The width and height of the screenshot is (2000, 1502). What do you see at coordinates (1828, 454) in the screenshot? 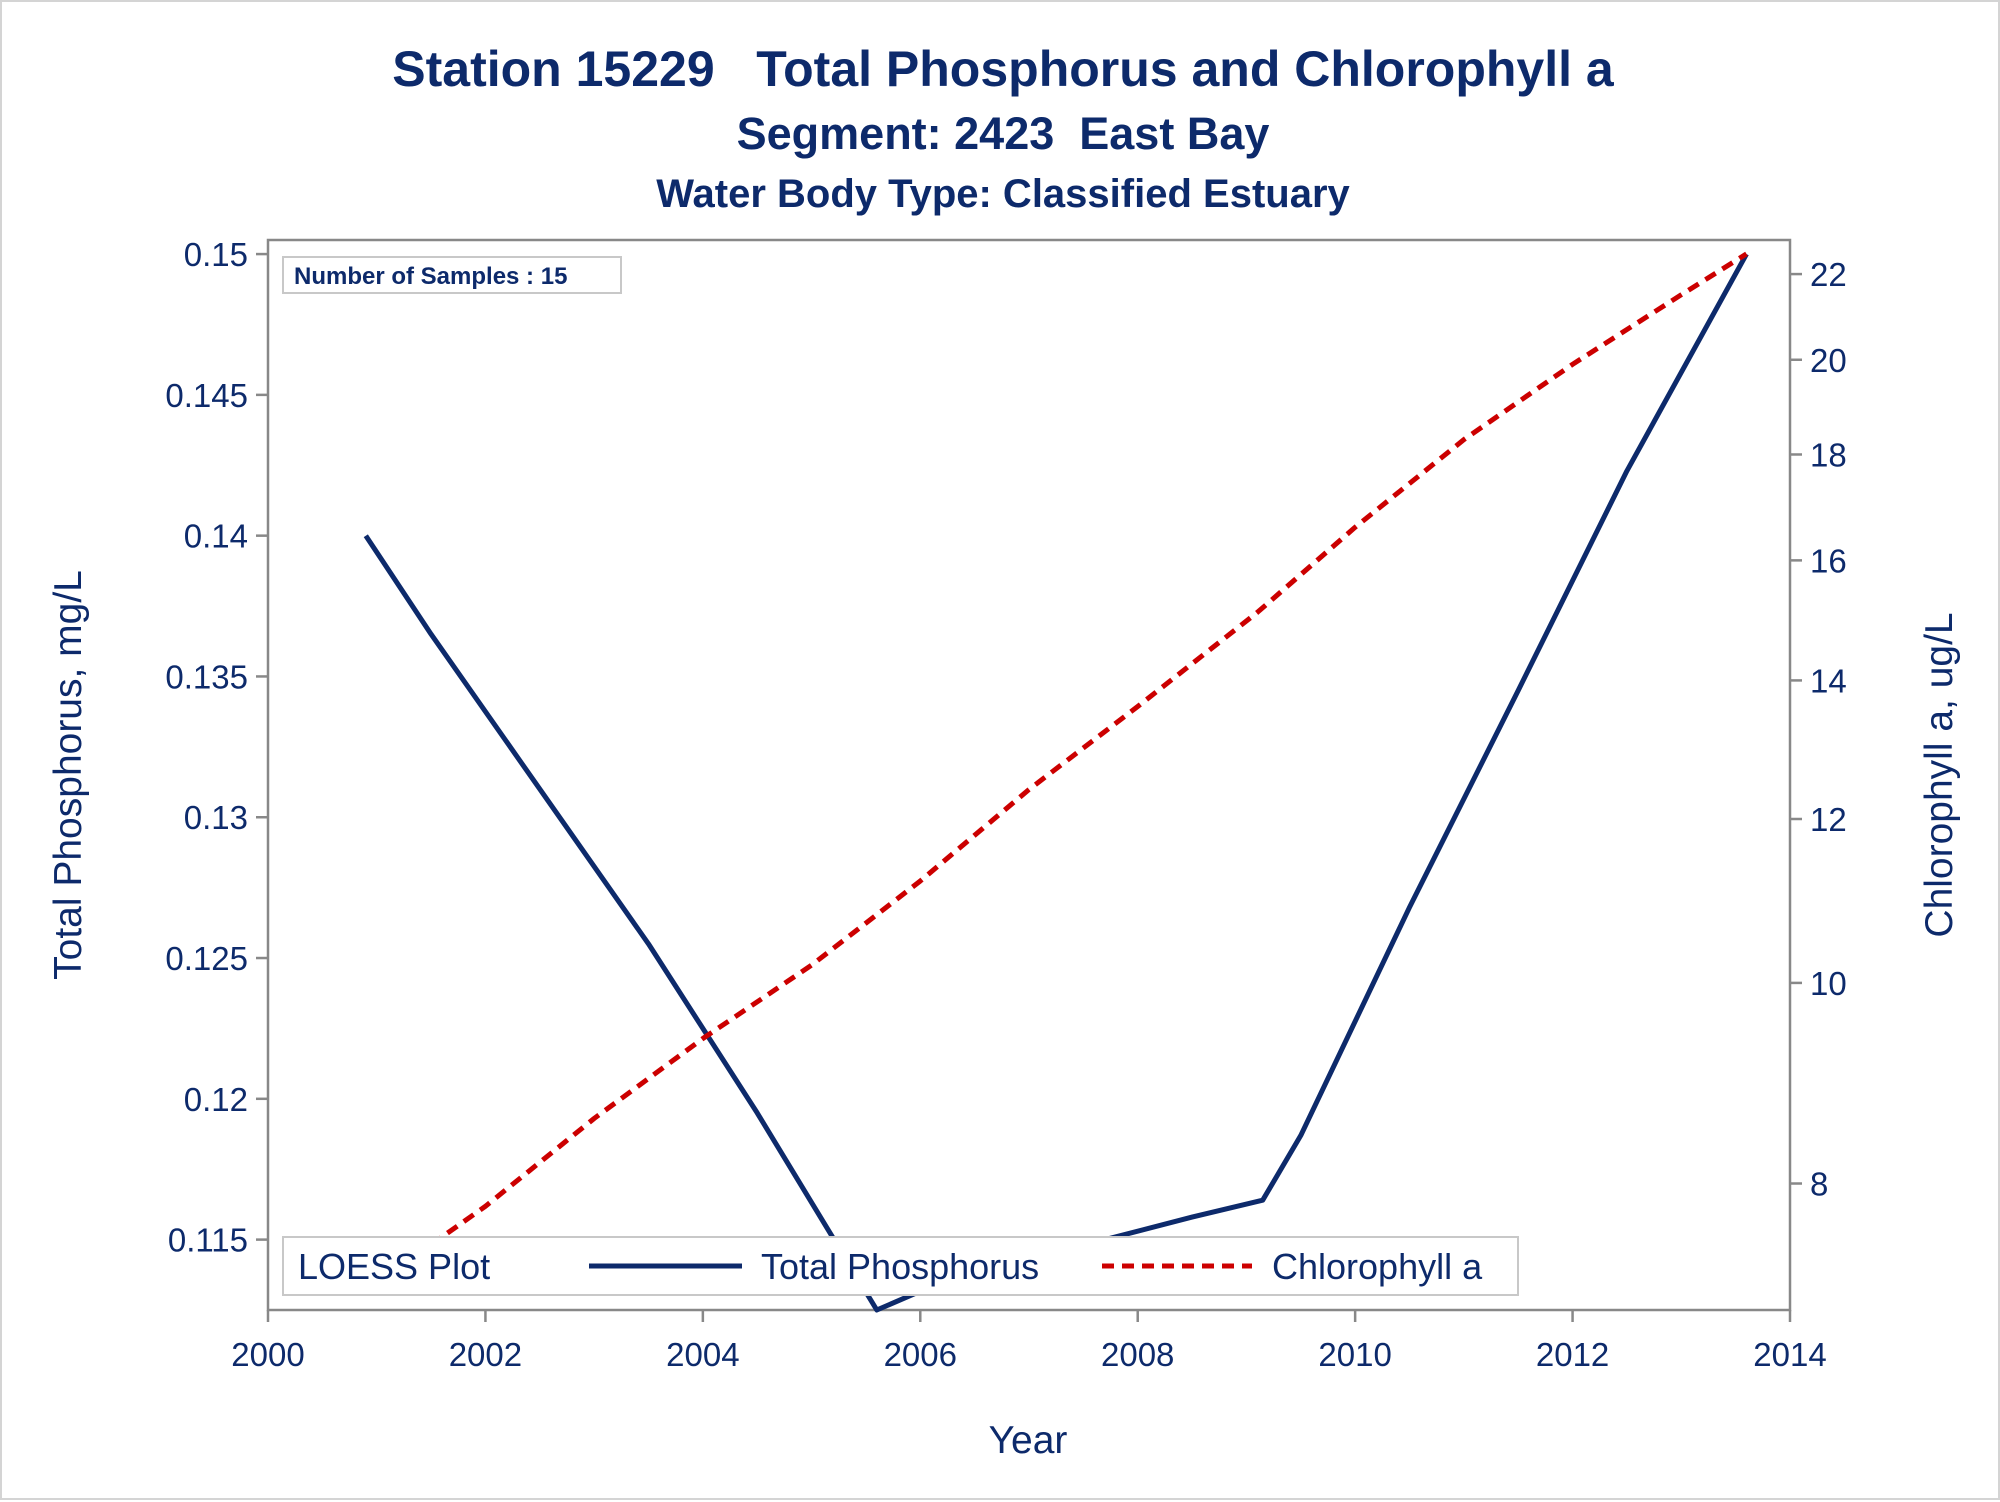
I see `y2-tick-label: 18` at bounding box center [1828, 454].